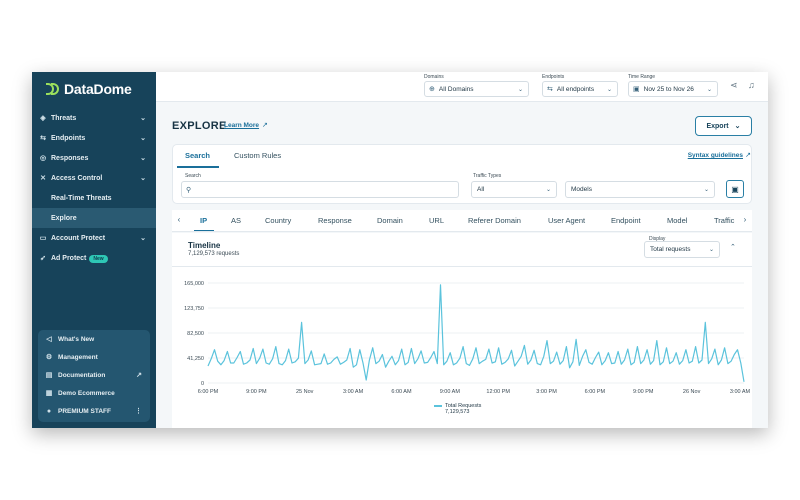  I want to click on x-tick-label: 3:00 PM, so click(546, 392).